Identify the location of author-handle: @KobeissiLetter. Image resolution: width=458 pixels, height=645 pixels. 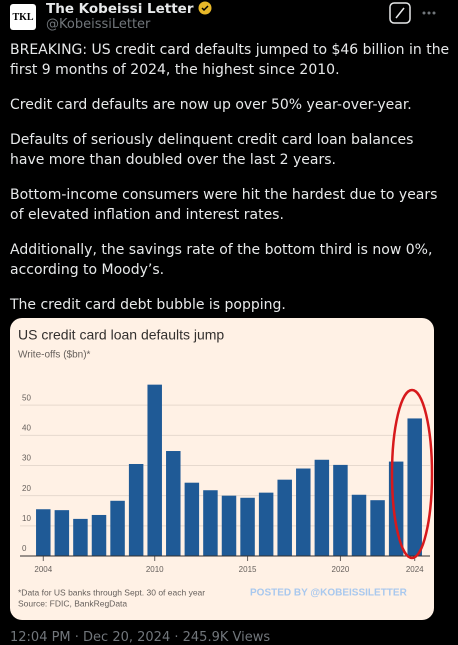
(98, 24).